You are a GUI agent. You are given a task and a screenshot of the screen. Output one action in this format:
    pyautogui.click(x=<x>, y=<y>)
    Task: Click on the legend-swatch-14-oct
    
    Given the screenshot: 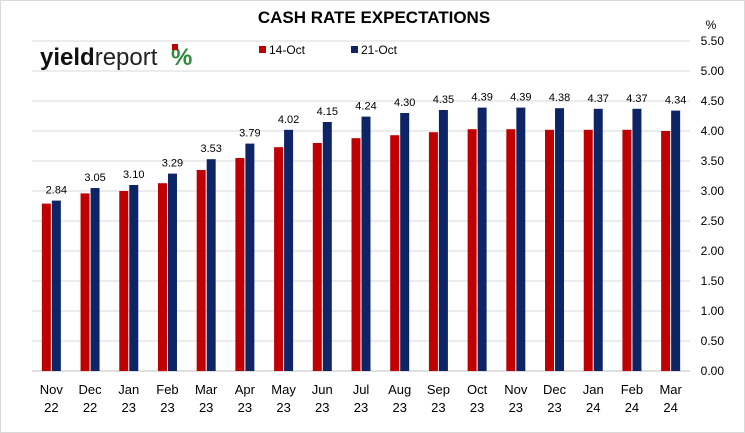 What is the action you would take?
    pyautogui.click(x=262, y=49)
    